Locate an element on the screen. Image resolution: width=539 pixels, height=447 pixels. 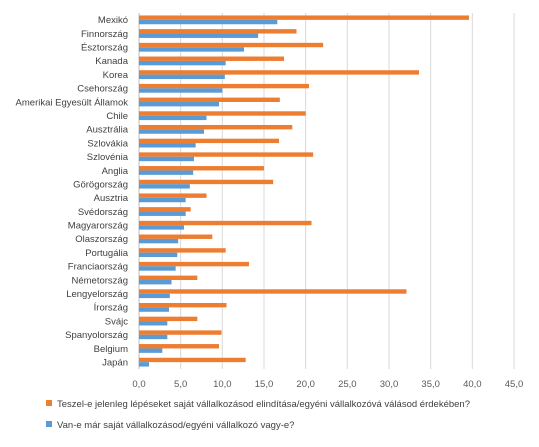
x-tick-label: 45,0 is located at coordinates (514, 384).